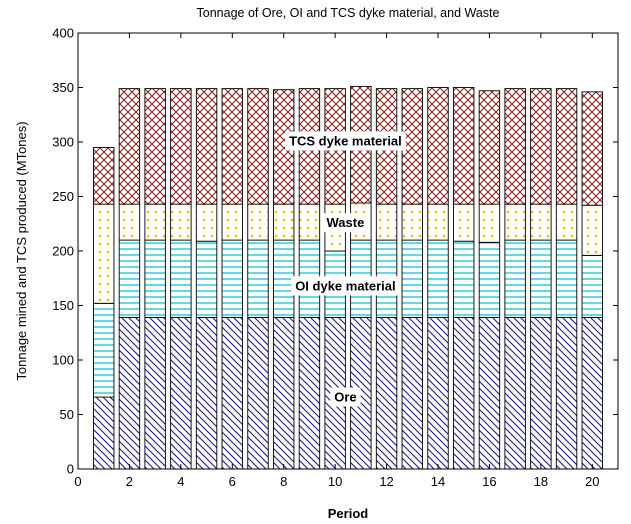 This screenshot has width=631, height=524. I want to click on x-tick-label: 18, so click(541, 481).